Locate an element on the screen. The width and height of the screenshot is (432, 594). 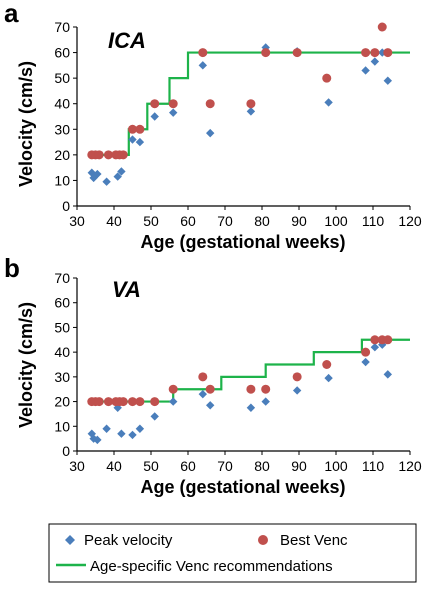
x-axis-title-a: Age (gestational weeks) is located at coordinates (242, 242).